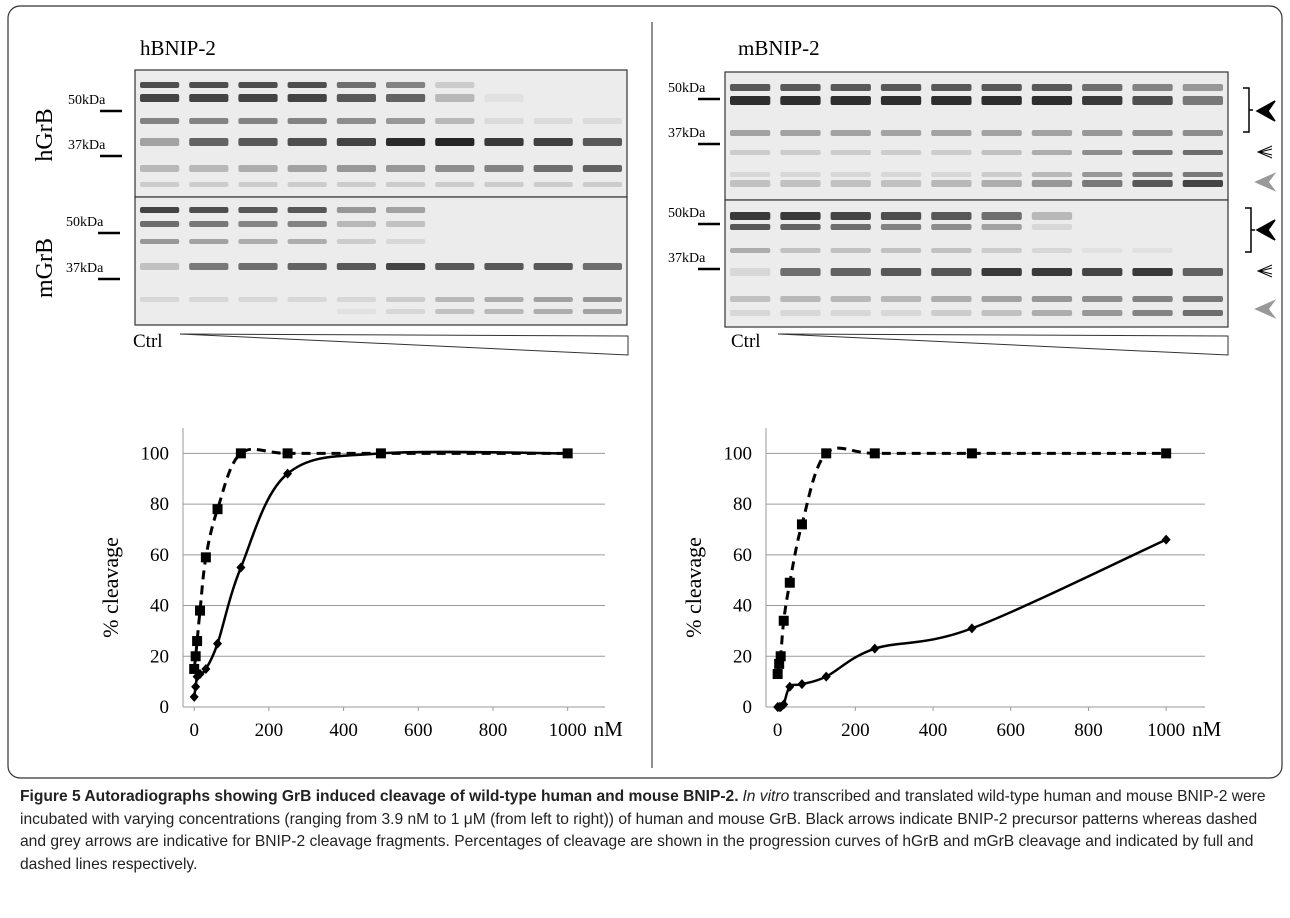  Describe the element at coordinates (687, 258) in the screenshot. I see `kda-label: 37kDa` at that location.